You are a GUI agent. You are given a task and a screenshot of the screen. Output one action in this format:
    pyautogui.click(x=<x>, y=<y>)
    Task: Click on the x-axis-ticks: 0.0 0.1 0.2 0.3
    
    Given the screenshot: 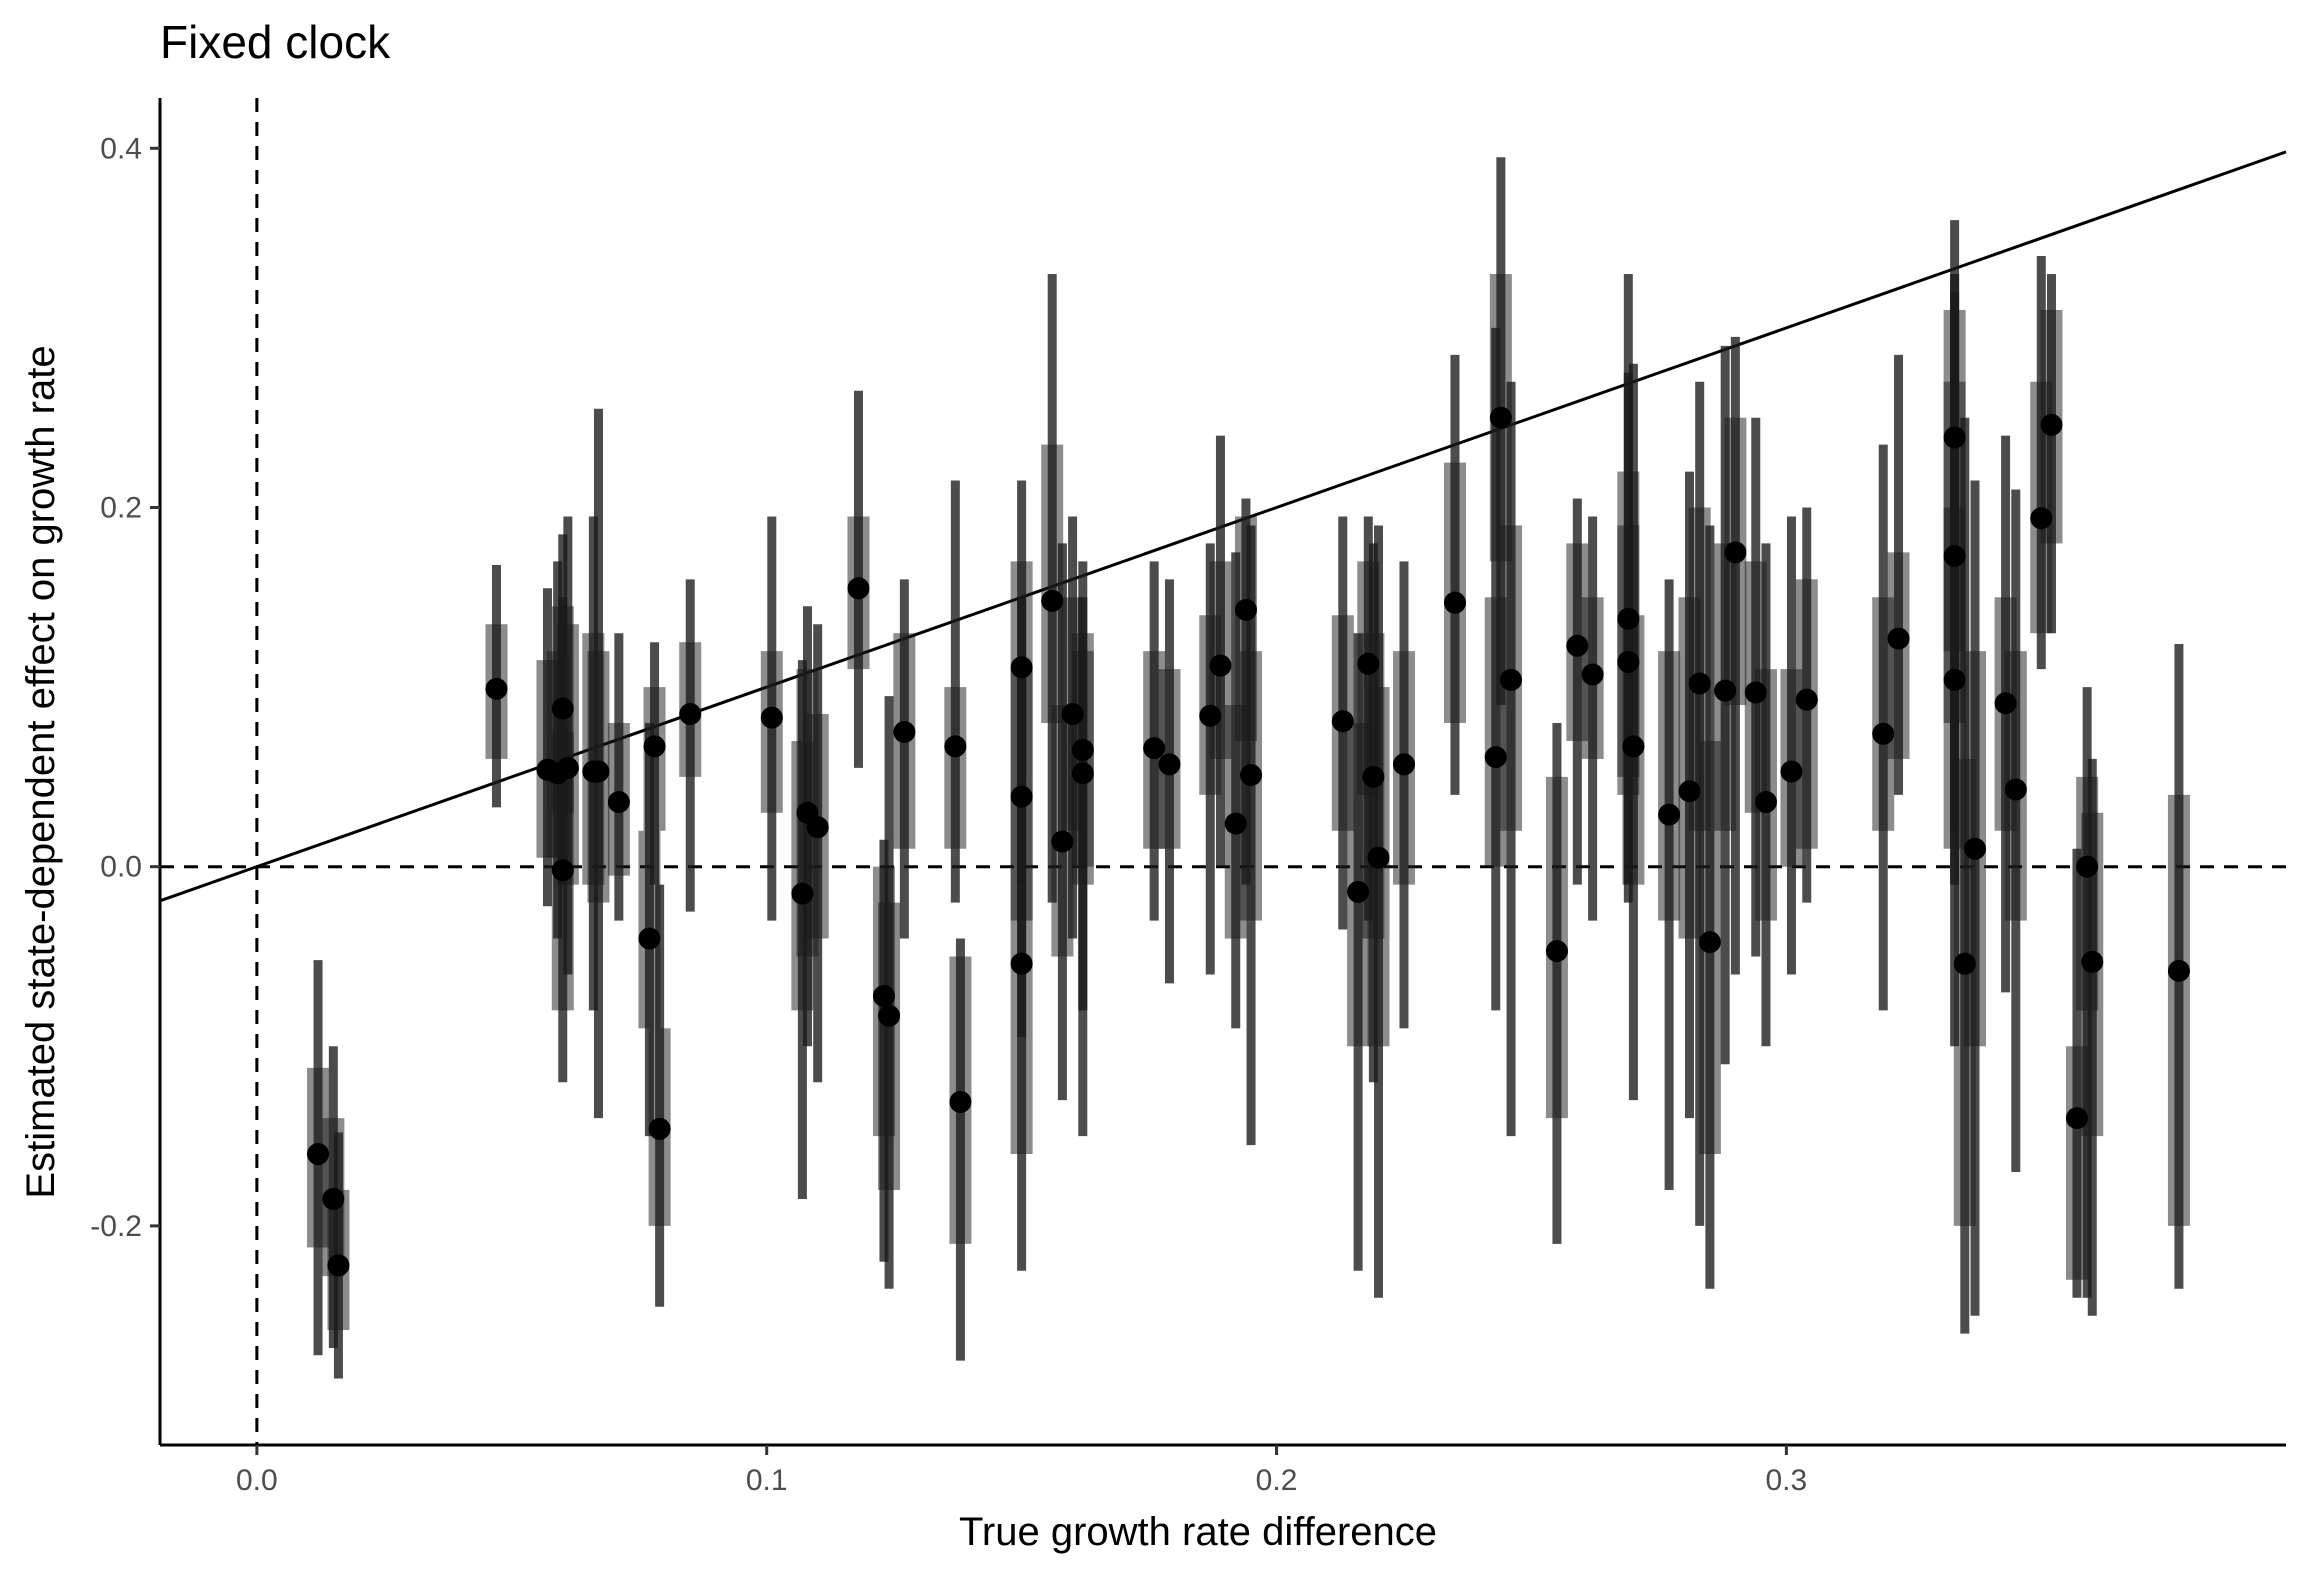 What is the action you would take?
    pyautogui.click(x=1021, y=1471)
    